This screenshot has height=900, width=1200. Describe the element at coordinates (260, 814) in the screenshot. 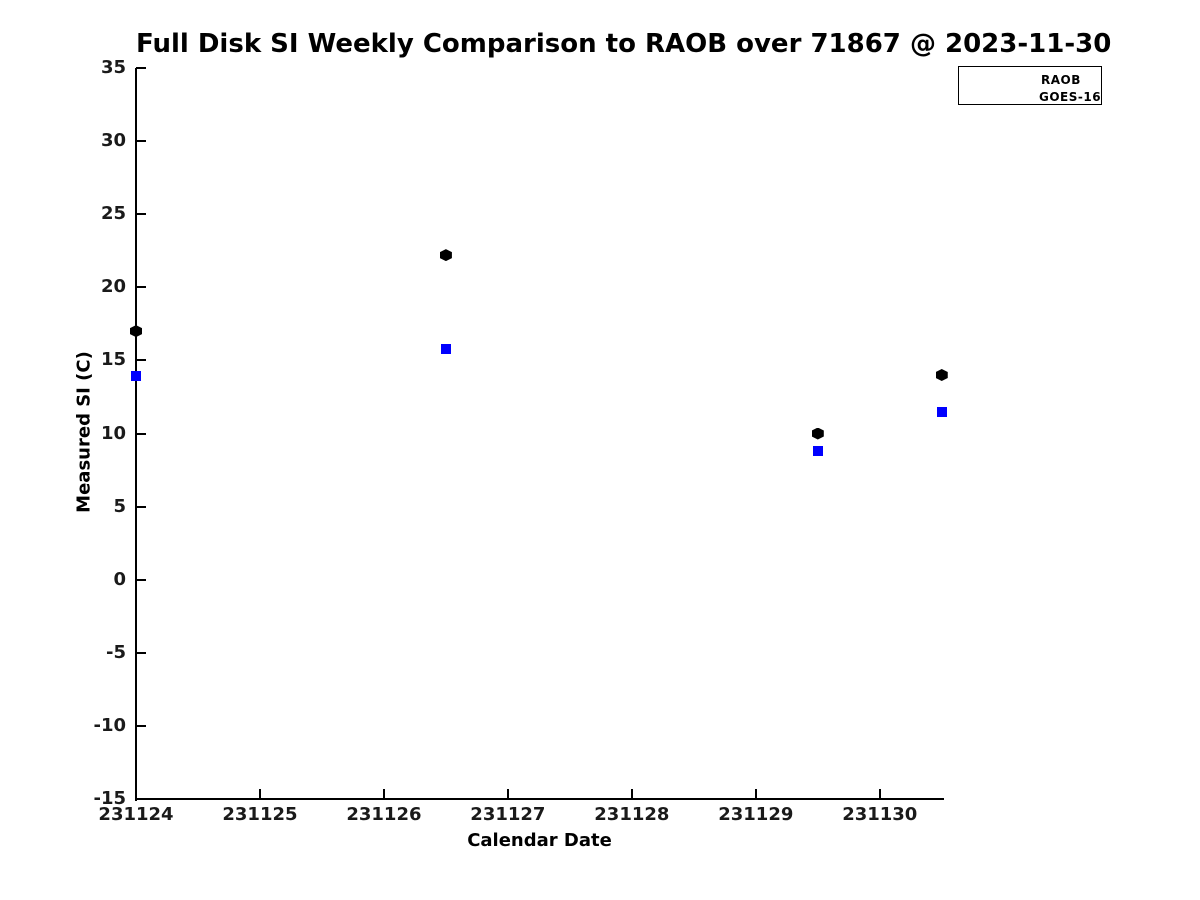

I see `x-tick-label: 231125` at that location.